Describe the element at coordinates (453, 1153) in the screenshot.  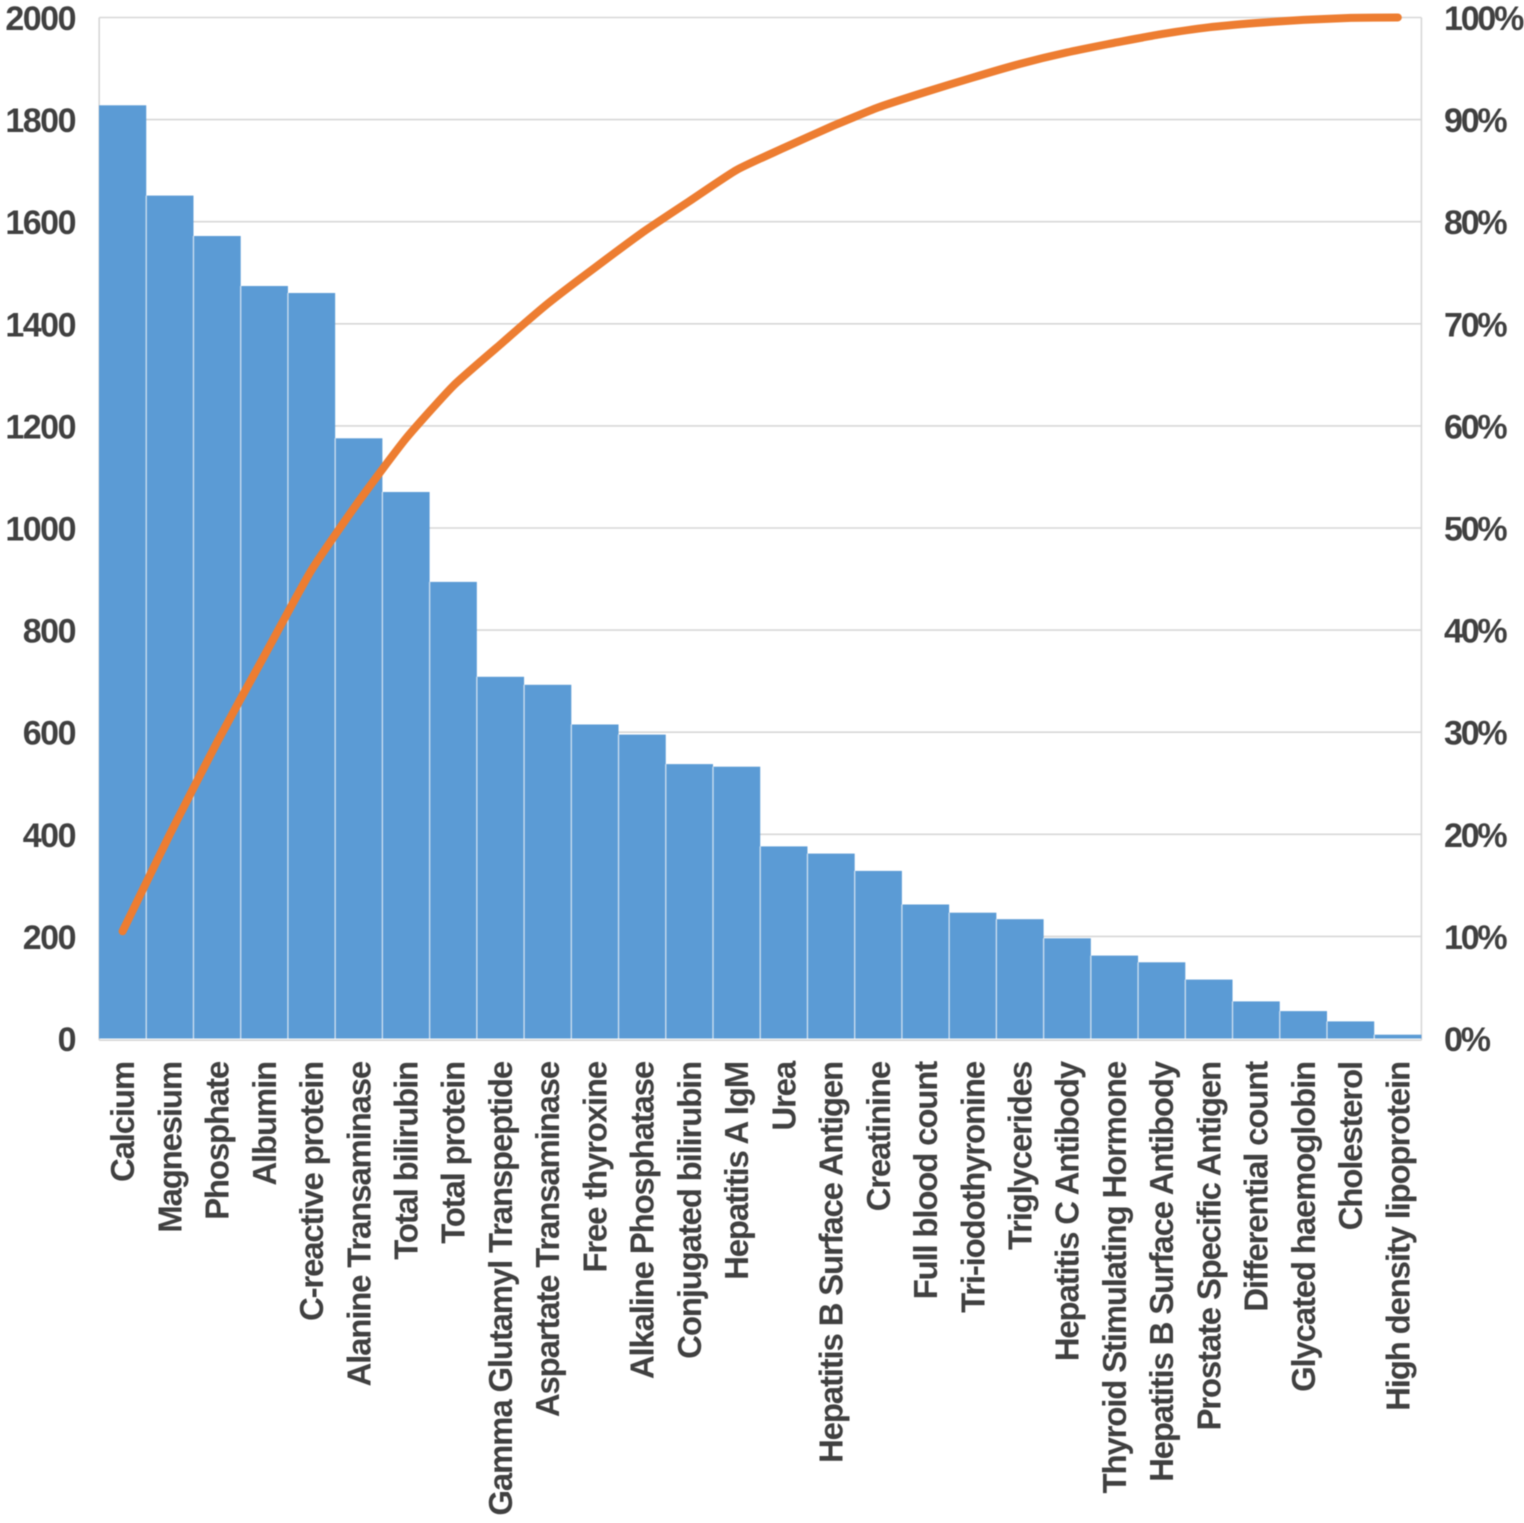
I see `svg-text: Total protein` at that location.